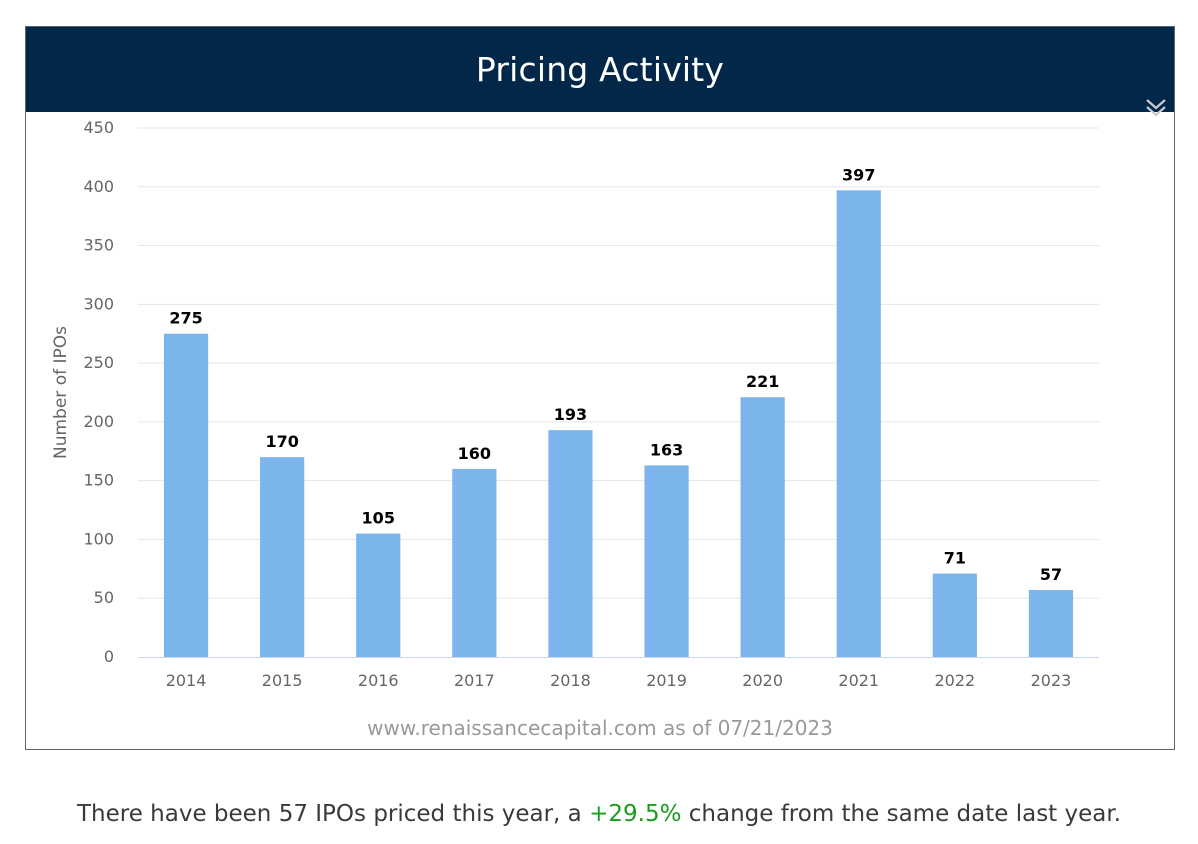 This screenshot has width=1198, height=844. Describe the element at coordinates (955, 558) in the screenshot. I see `data-label: 71` at that location.